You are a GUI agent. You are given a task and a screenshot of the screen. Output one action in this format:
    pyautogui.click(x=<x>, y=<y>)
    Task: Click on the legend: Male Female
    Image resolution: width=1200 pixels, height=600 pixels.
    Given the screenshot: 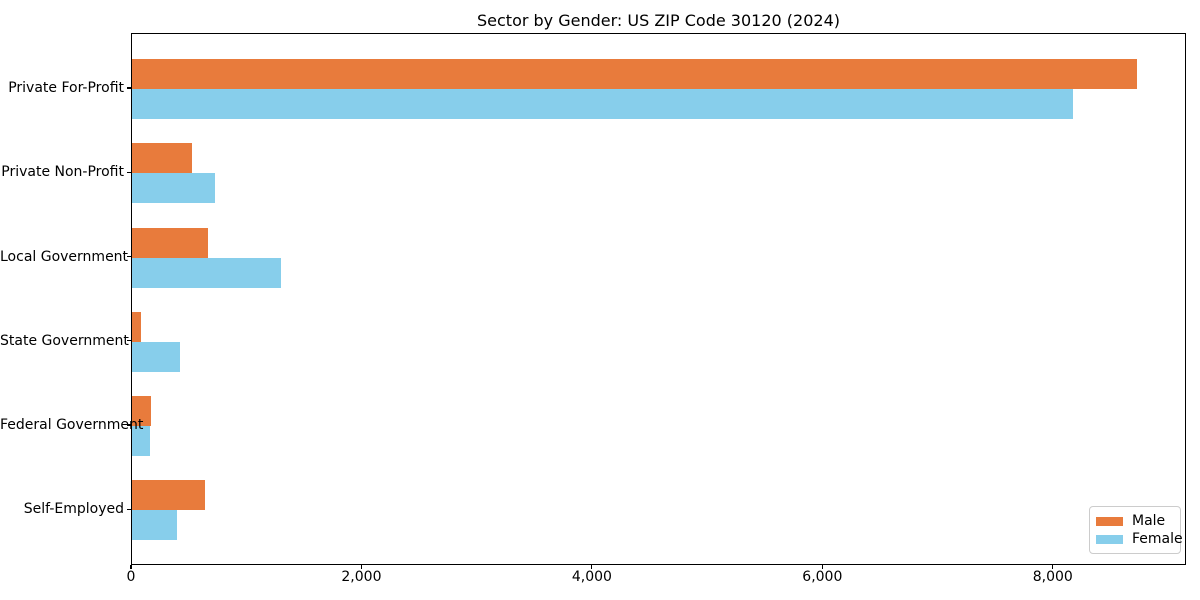 What is the action you would take?
    pyautogui.click(x=1136, y=530)
    